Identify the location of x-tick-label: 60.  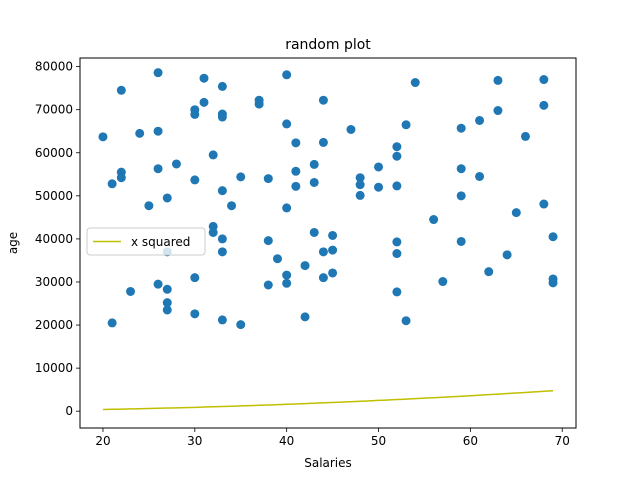
(470, 441).